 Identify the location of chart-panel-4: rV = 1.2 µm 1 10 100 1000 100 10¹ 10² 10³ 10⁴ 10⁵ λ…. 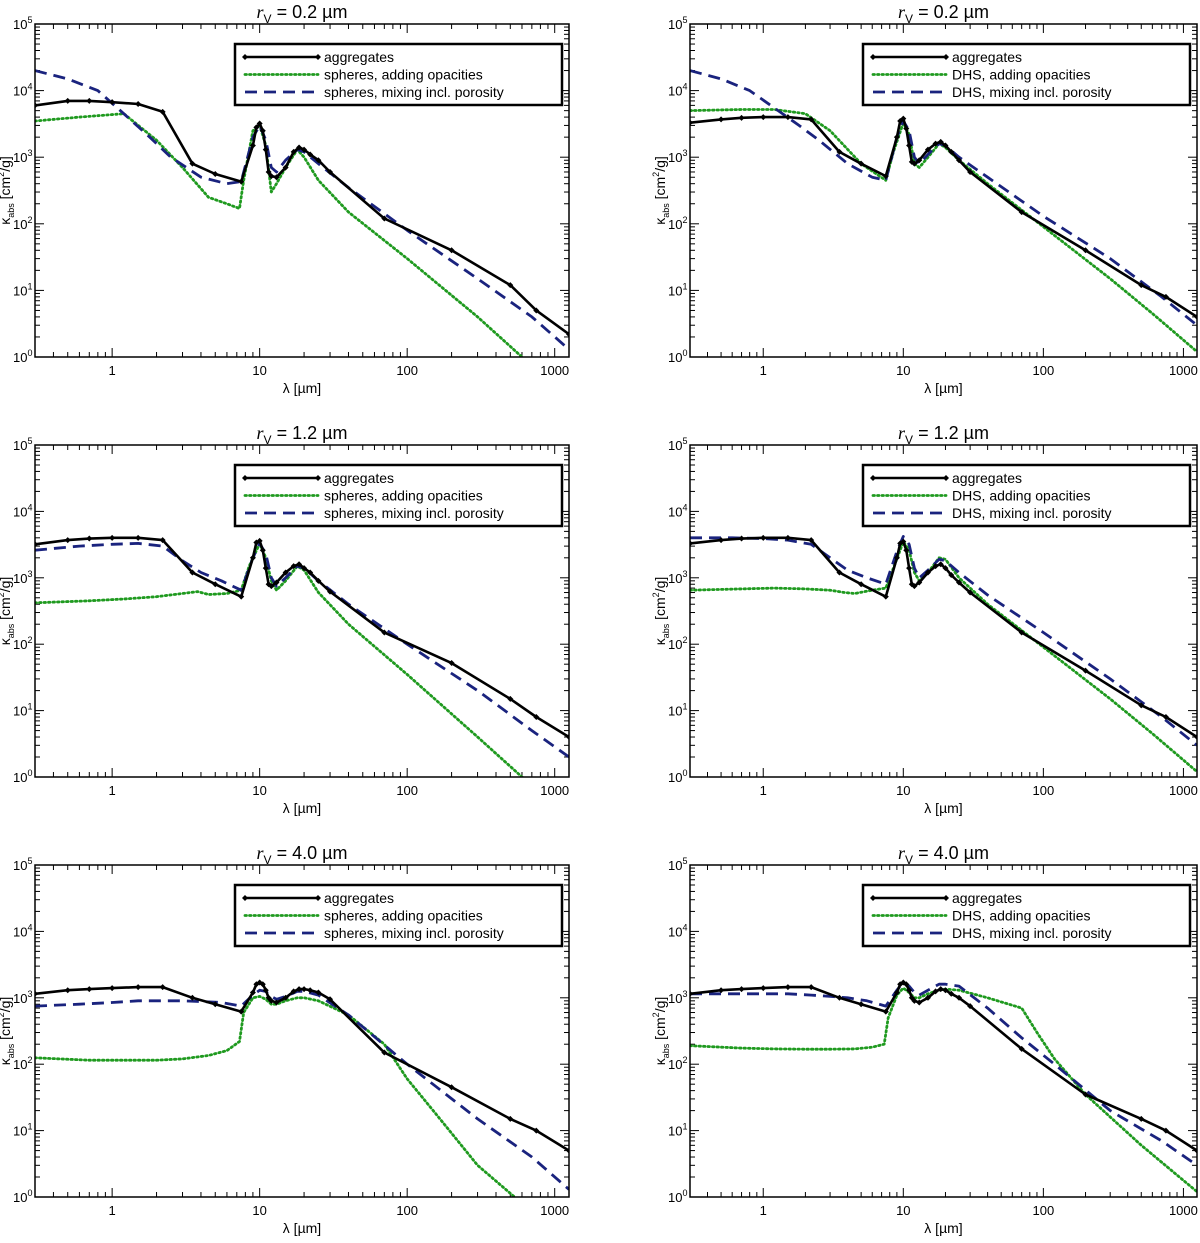
(924, 619).